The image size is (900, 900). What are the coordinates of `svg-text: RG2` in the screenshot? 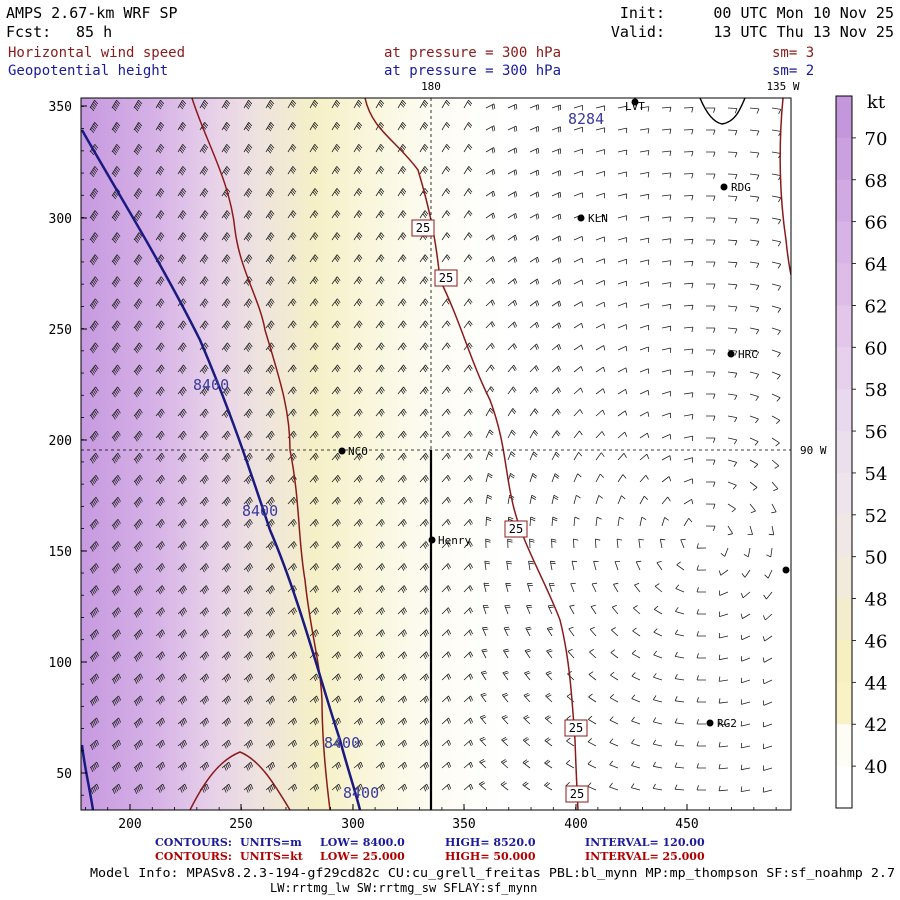 It's located at (727, 723).